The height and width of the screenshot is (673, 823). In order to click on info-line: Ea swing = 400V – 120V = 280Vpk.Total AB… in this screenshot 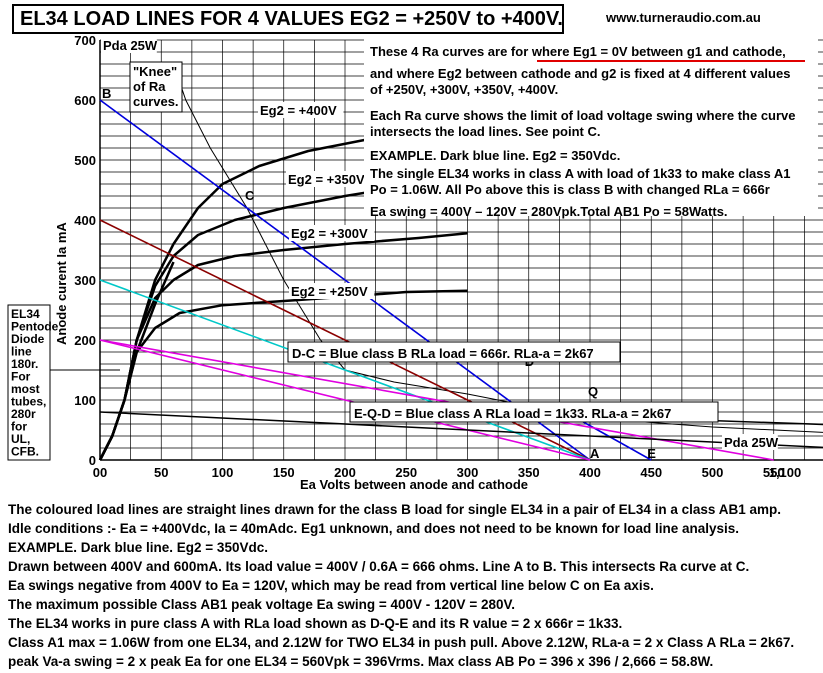, I will do `click(549, 211)`.